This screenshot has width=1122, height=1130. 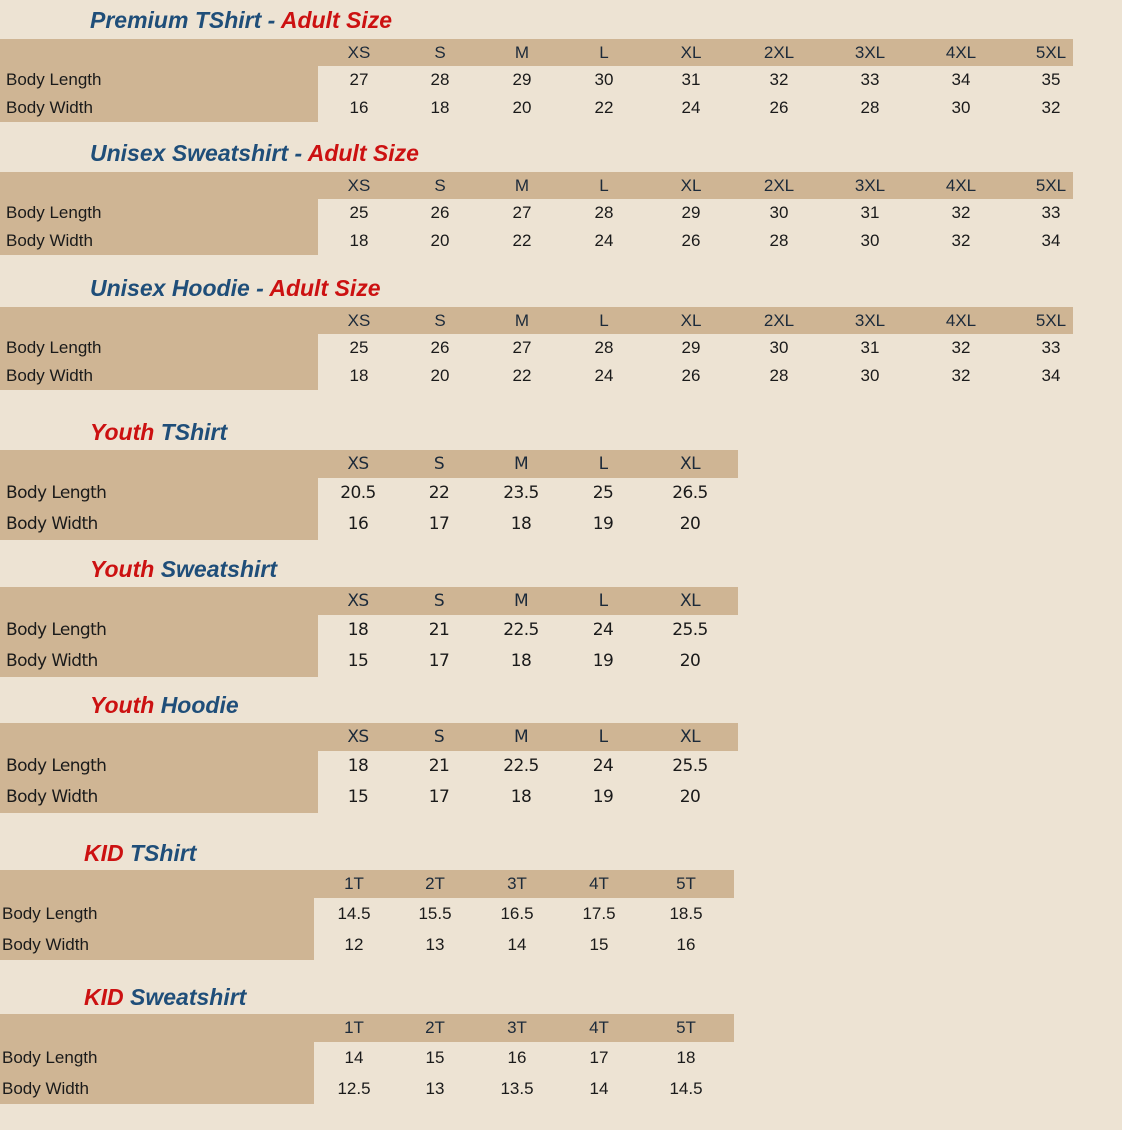 I want to click on title-part: Unisex Hoodie -, so click(x=180, y=288).